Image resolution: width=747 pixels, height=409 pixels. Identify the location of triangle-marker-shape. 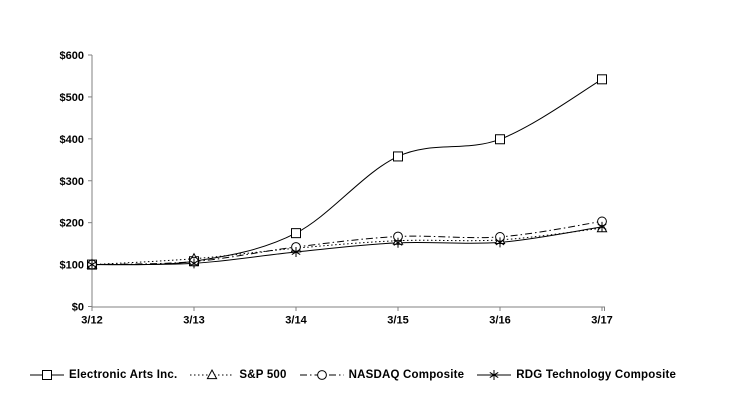
(212, 374).